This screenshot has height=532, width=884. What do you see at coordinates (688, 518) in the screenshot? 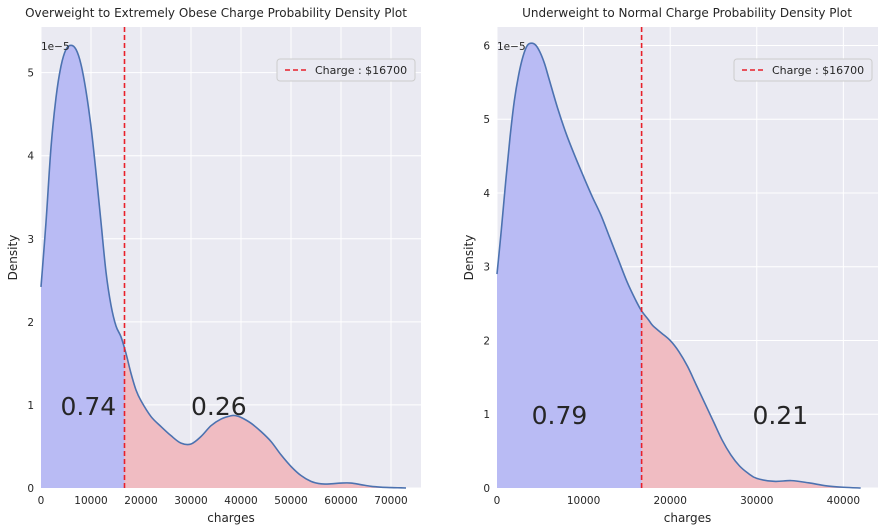
I see `right-x-axis-label: charges` at bounding box center [688, 518].